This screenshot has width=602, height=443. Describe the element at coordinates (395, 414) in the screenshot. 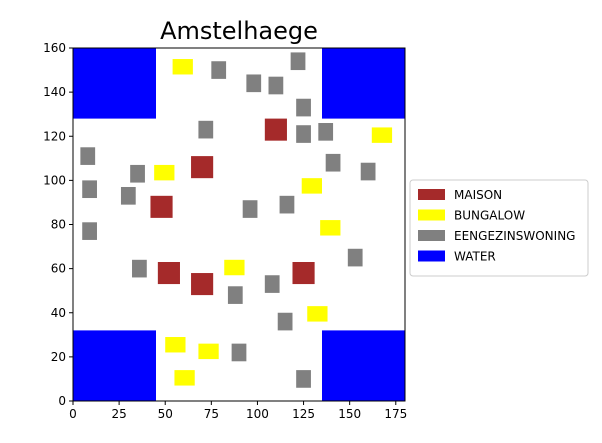

I see `x-tick-label-175: 175` at that location.